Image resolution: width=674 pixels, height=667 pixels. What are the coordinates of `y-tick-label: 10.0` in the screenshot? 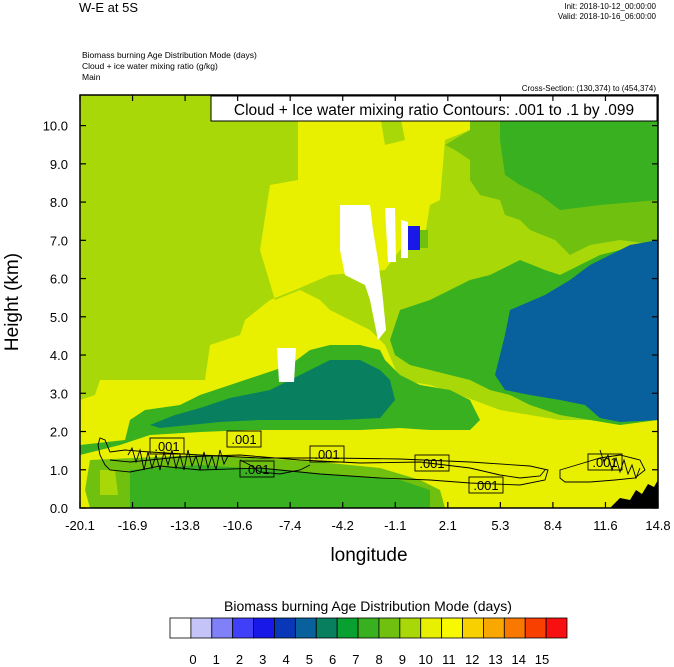 It's located at (55, 126).